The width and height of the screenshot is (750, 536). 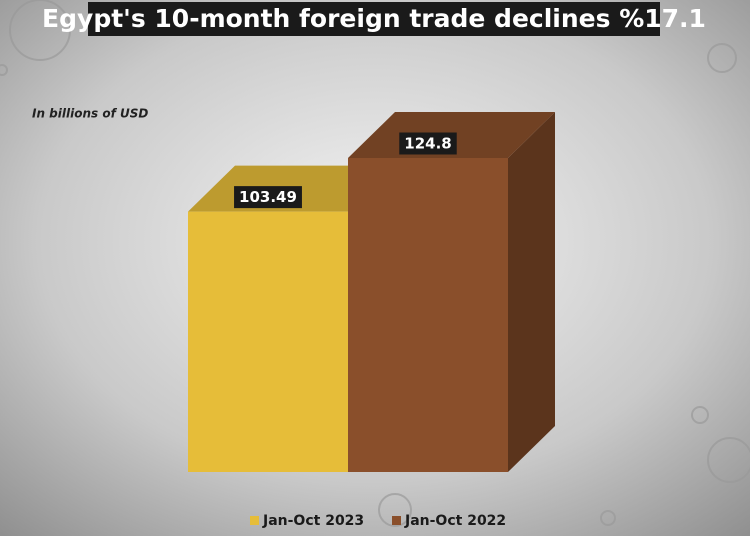 I want to click on value-label: 124.8, so click(x=427, y=144).